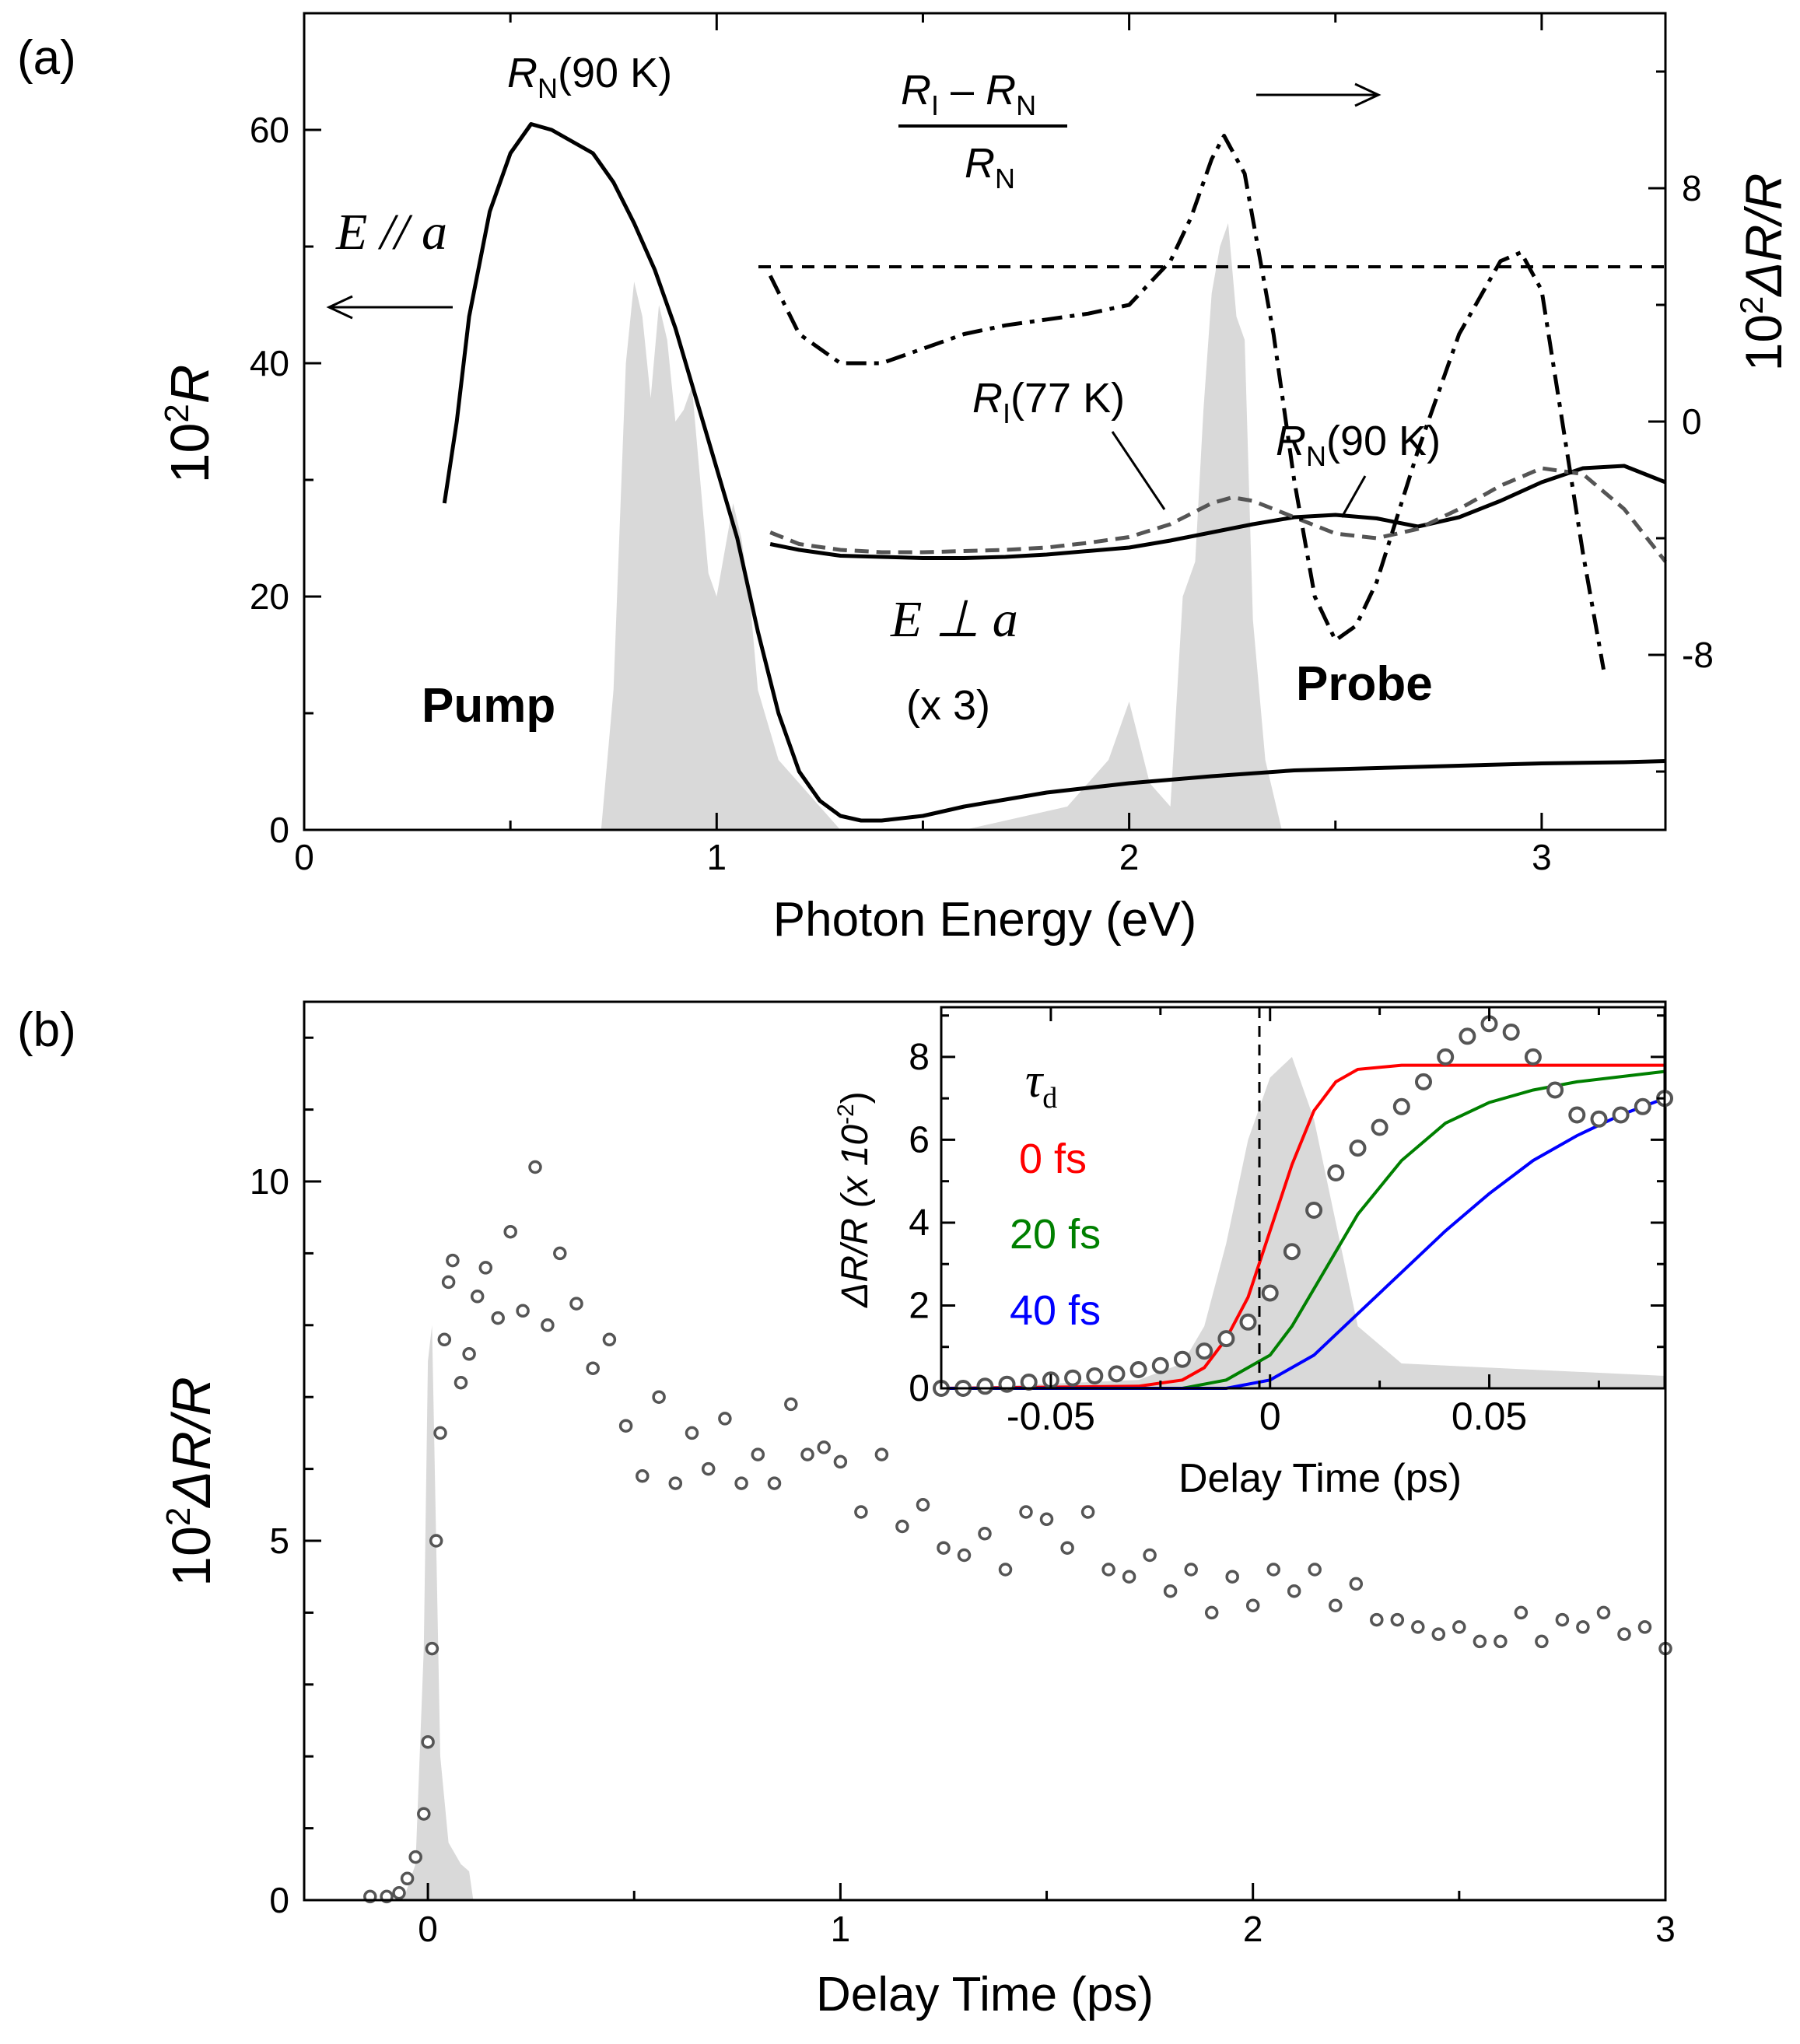 This screenshot has width=1800, height=2044. I want to click on b-xlabel: Delay Time (ps), so click(985, 1995).